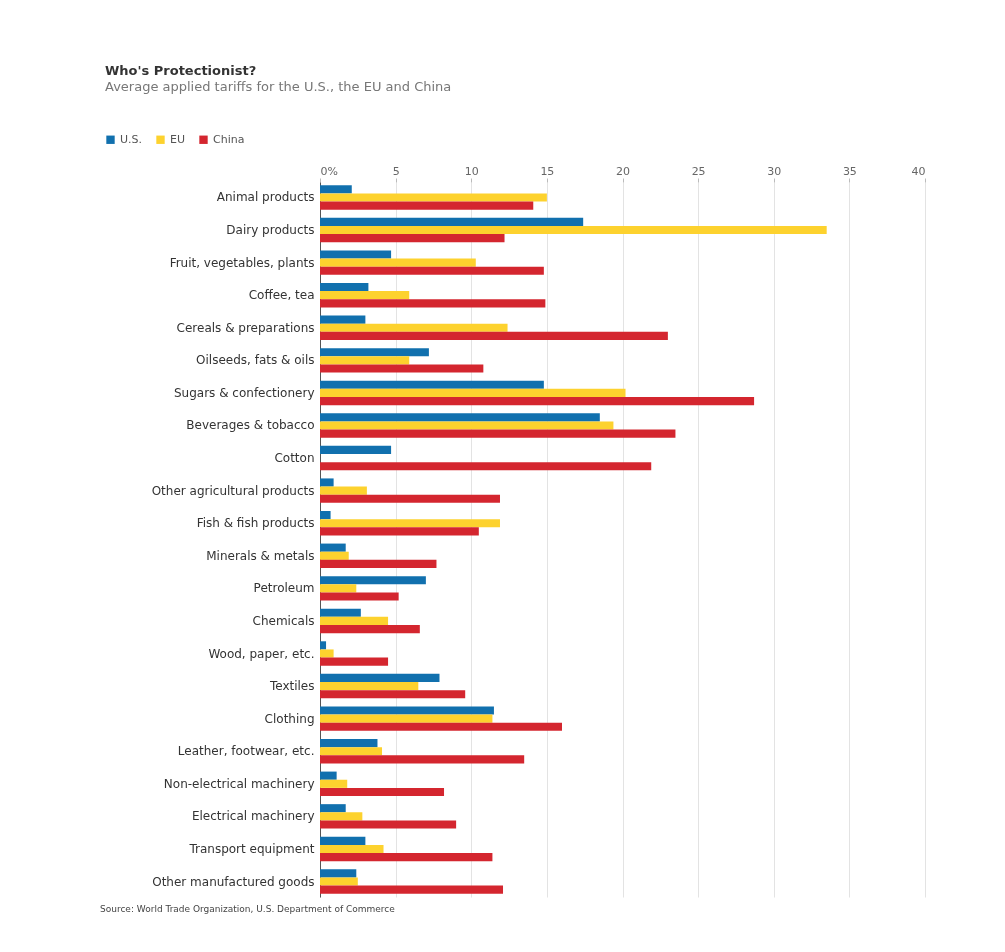  Describe the element at coordinates (471, 171) in the screenshot. I see `x-tick-label: 10` at that location.